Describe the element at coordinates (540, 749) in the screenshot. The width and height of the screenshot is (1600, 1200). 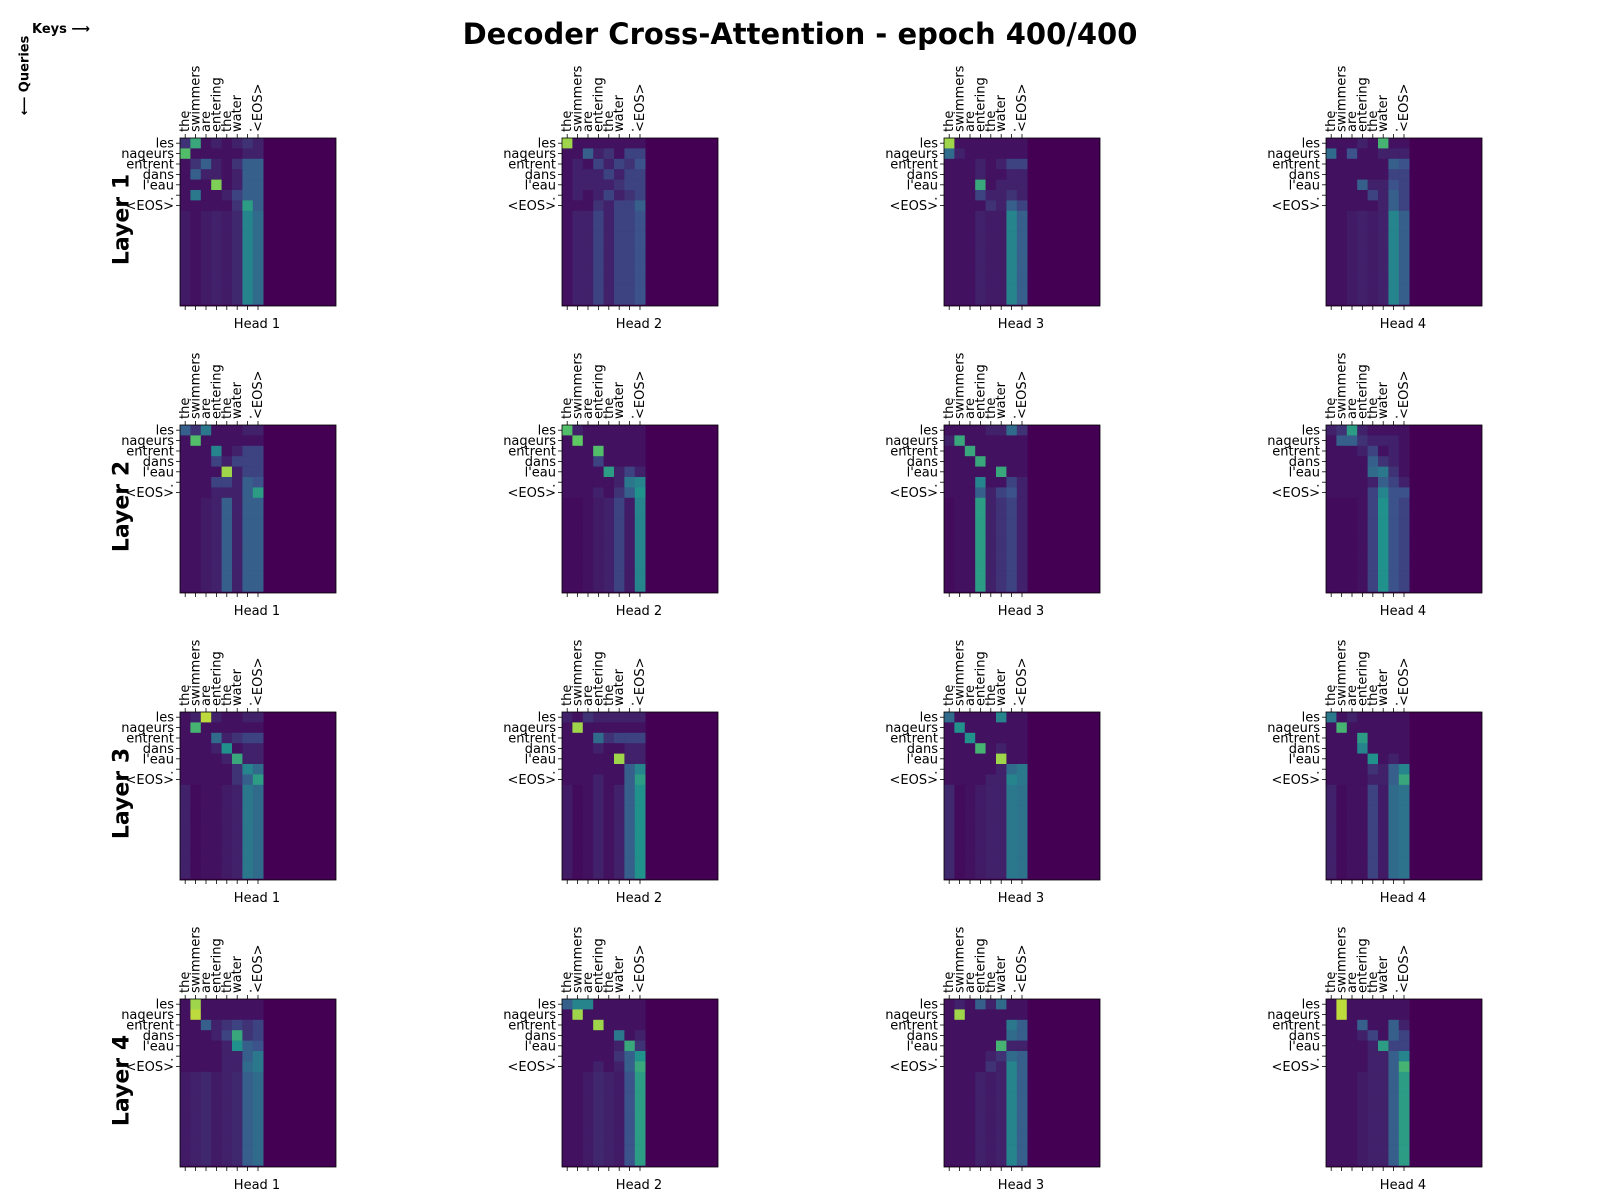
I see `query-token-label: dans` at that location.